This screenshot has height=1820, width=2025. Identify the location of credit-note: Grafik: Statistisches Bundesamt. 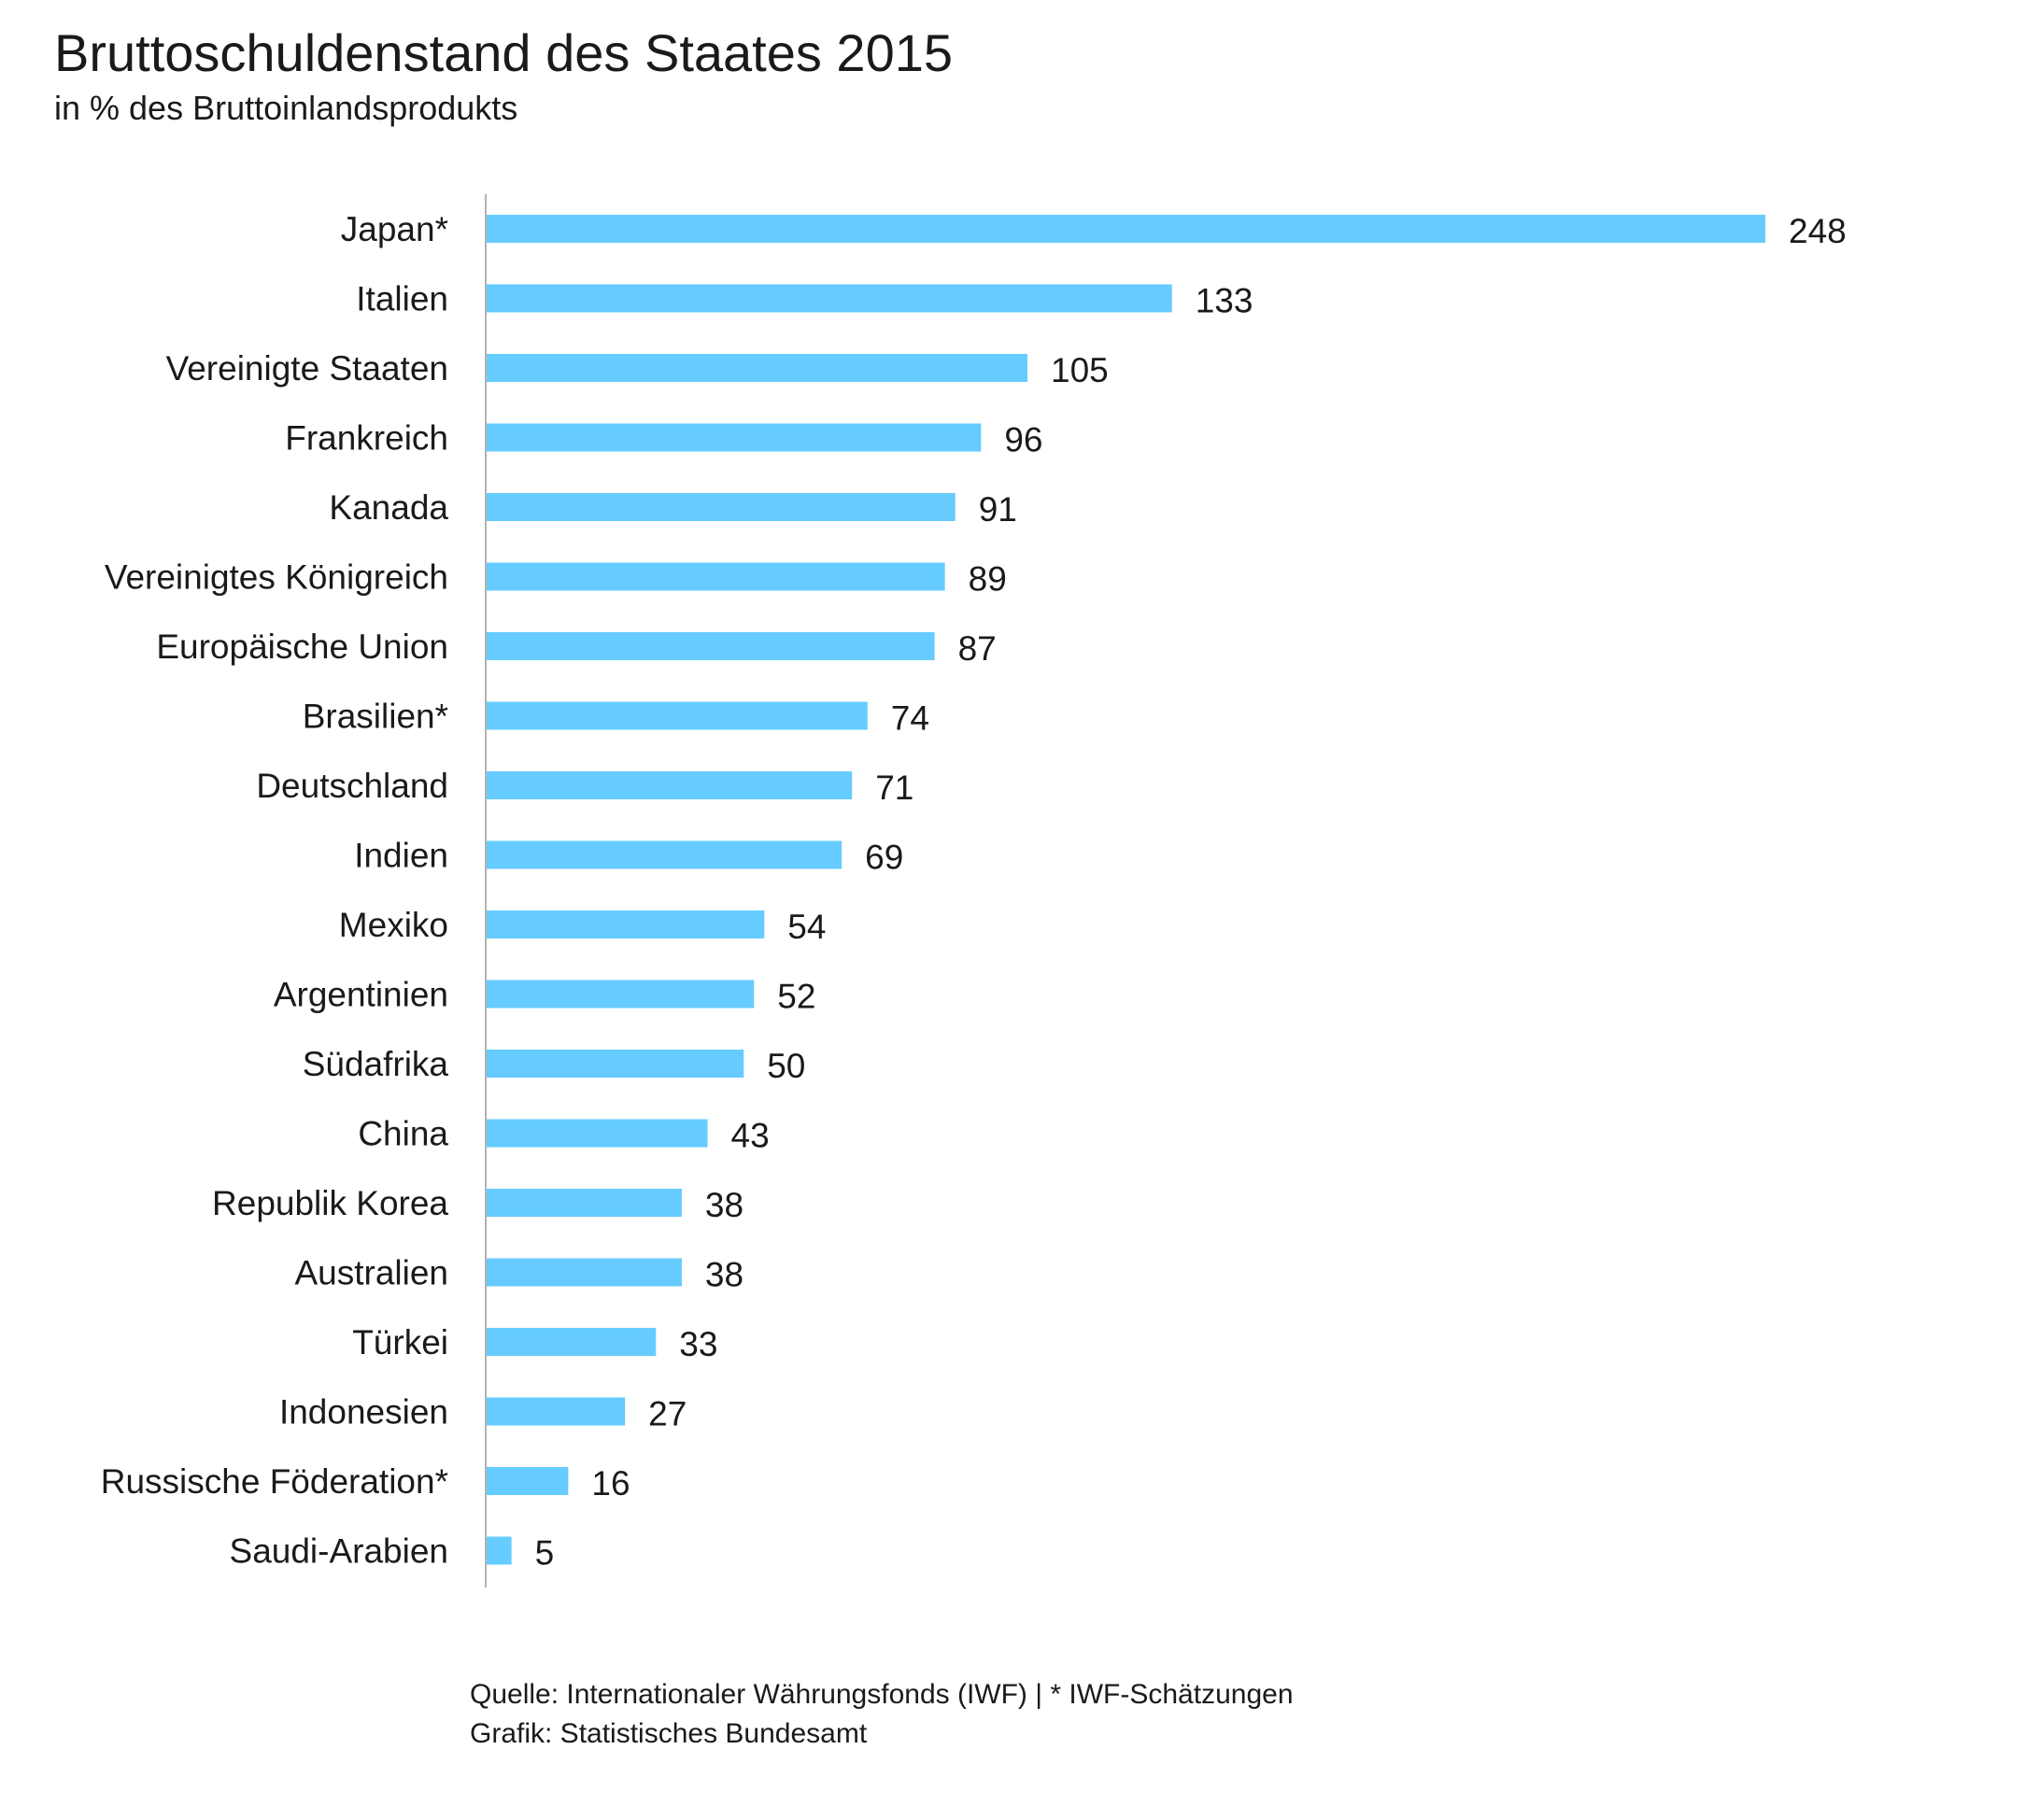
(669, 1733).